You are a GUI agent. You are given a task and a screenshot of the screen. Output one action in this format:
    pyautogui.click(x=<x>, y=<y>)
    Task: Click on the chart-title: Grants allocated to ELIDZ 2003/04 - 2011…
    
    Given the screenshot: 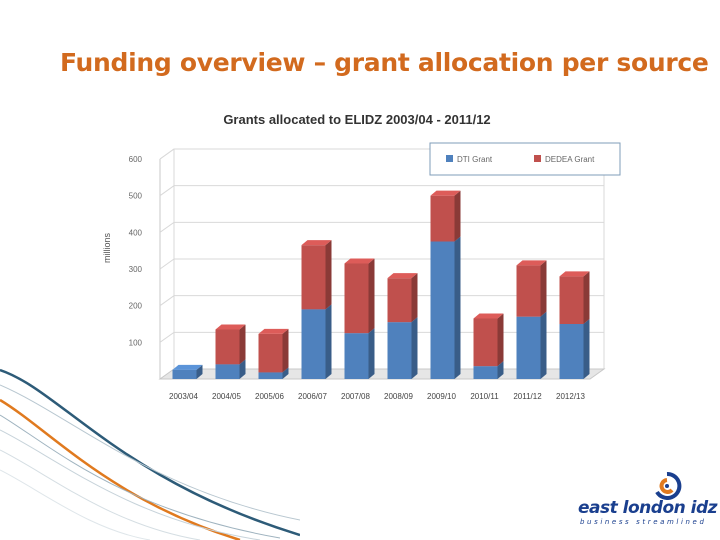 What is the action you would take?
    pyautogui.click(x=356, y=119)
    